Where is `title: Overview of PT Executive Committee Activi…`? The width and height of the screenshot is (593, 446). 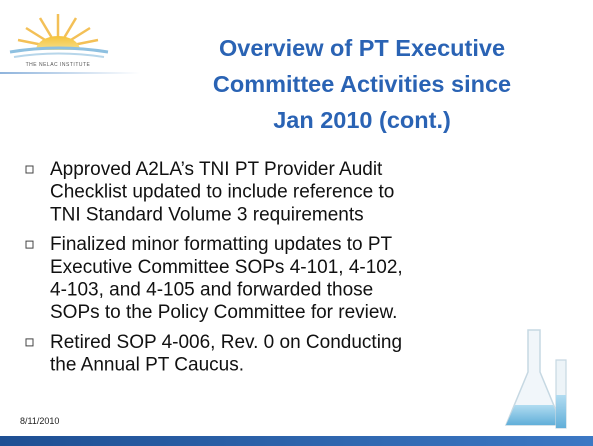
title: Overview of PT Executive Committee Activi… is located at coordinates (362, 84).